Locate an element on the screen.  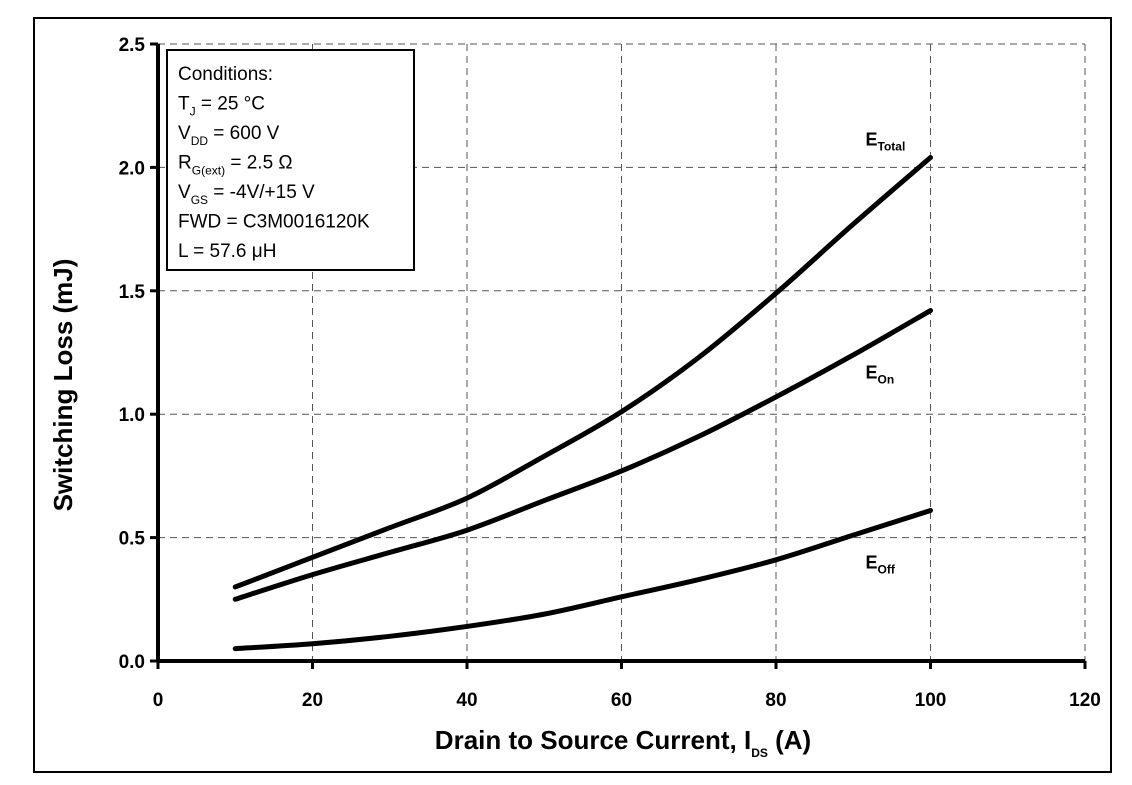
legend-line: VDD = 600 V is located at coordinates (229, 135).